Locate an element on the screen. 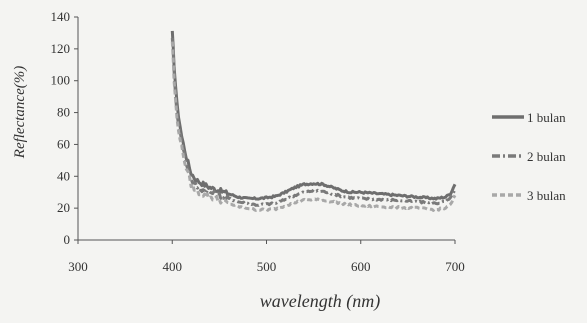  legend-label-2: 2 bulan is located at coordinates (546, 156).